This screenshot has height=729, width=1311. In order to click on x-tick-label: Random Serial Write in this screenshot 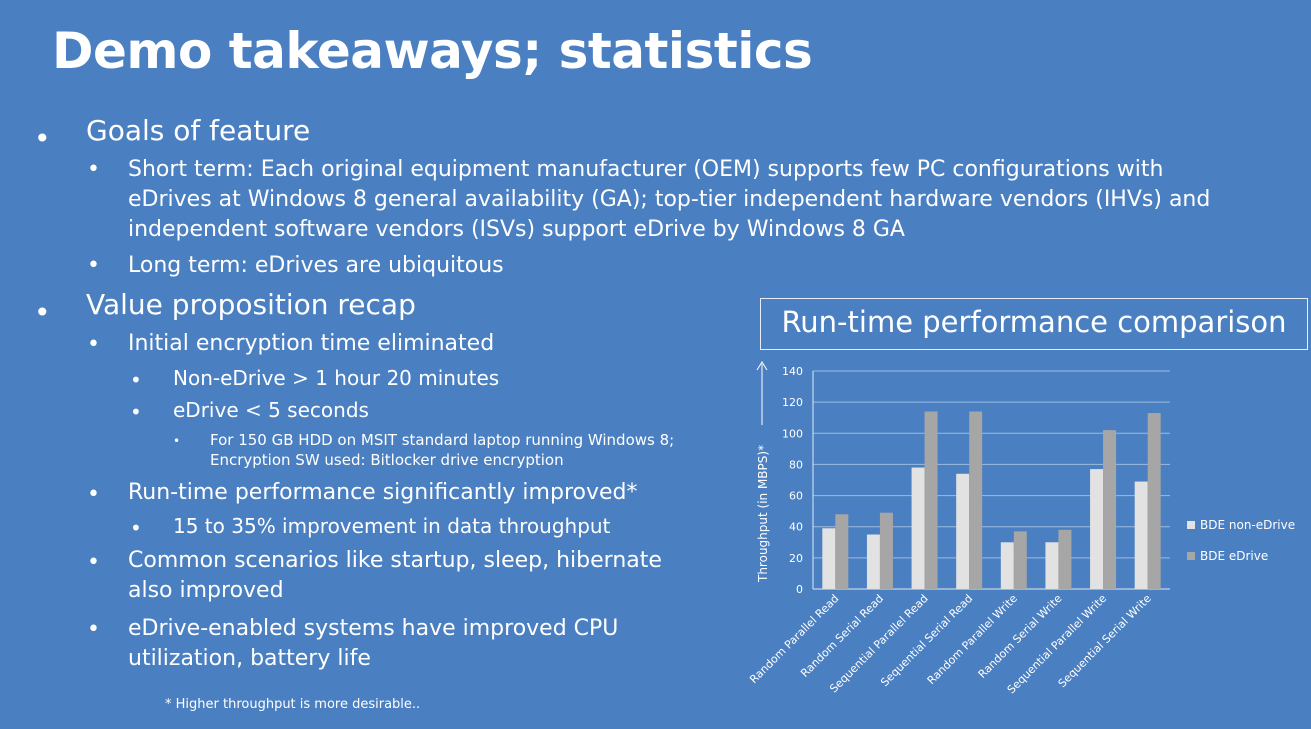, I will do `click(1020, 636)`.